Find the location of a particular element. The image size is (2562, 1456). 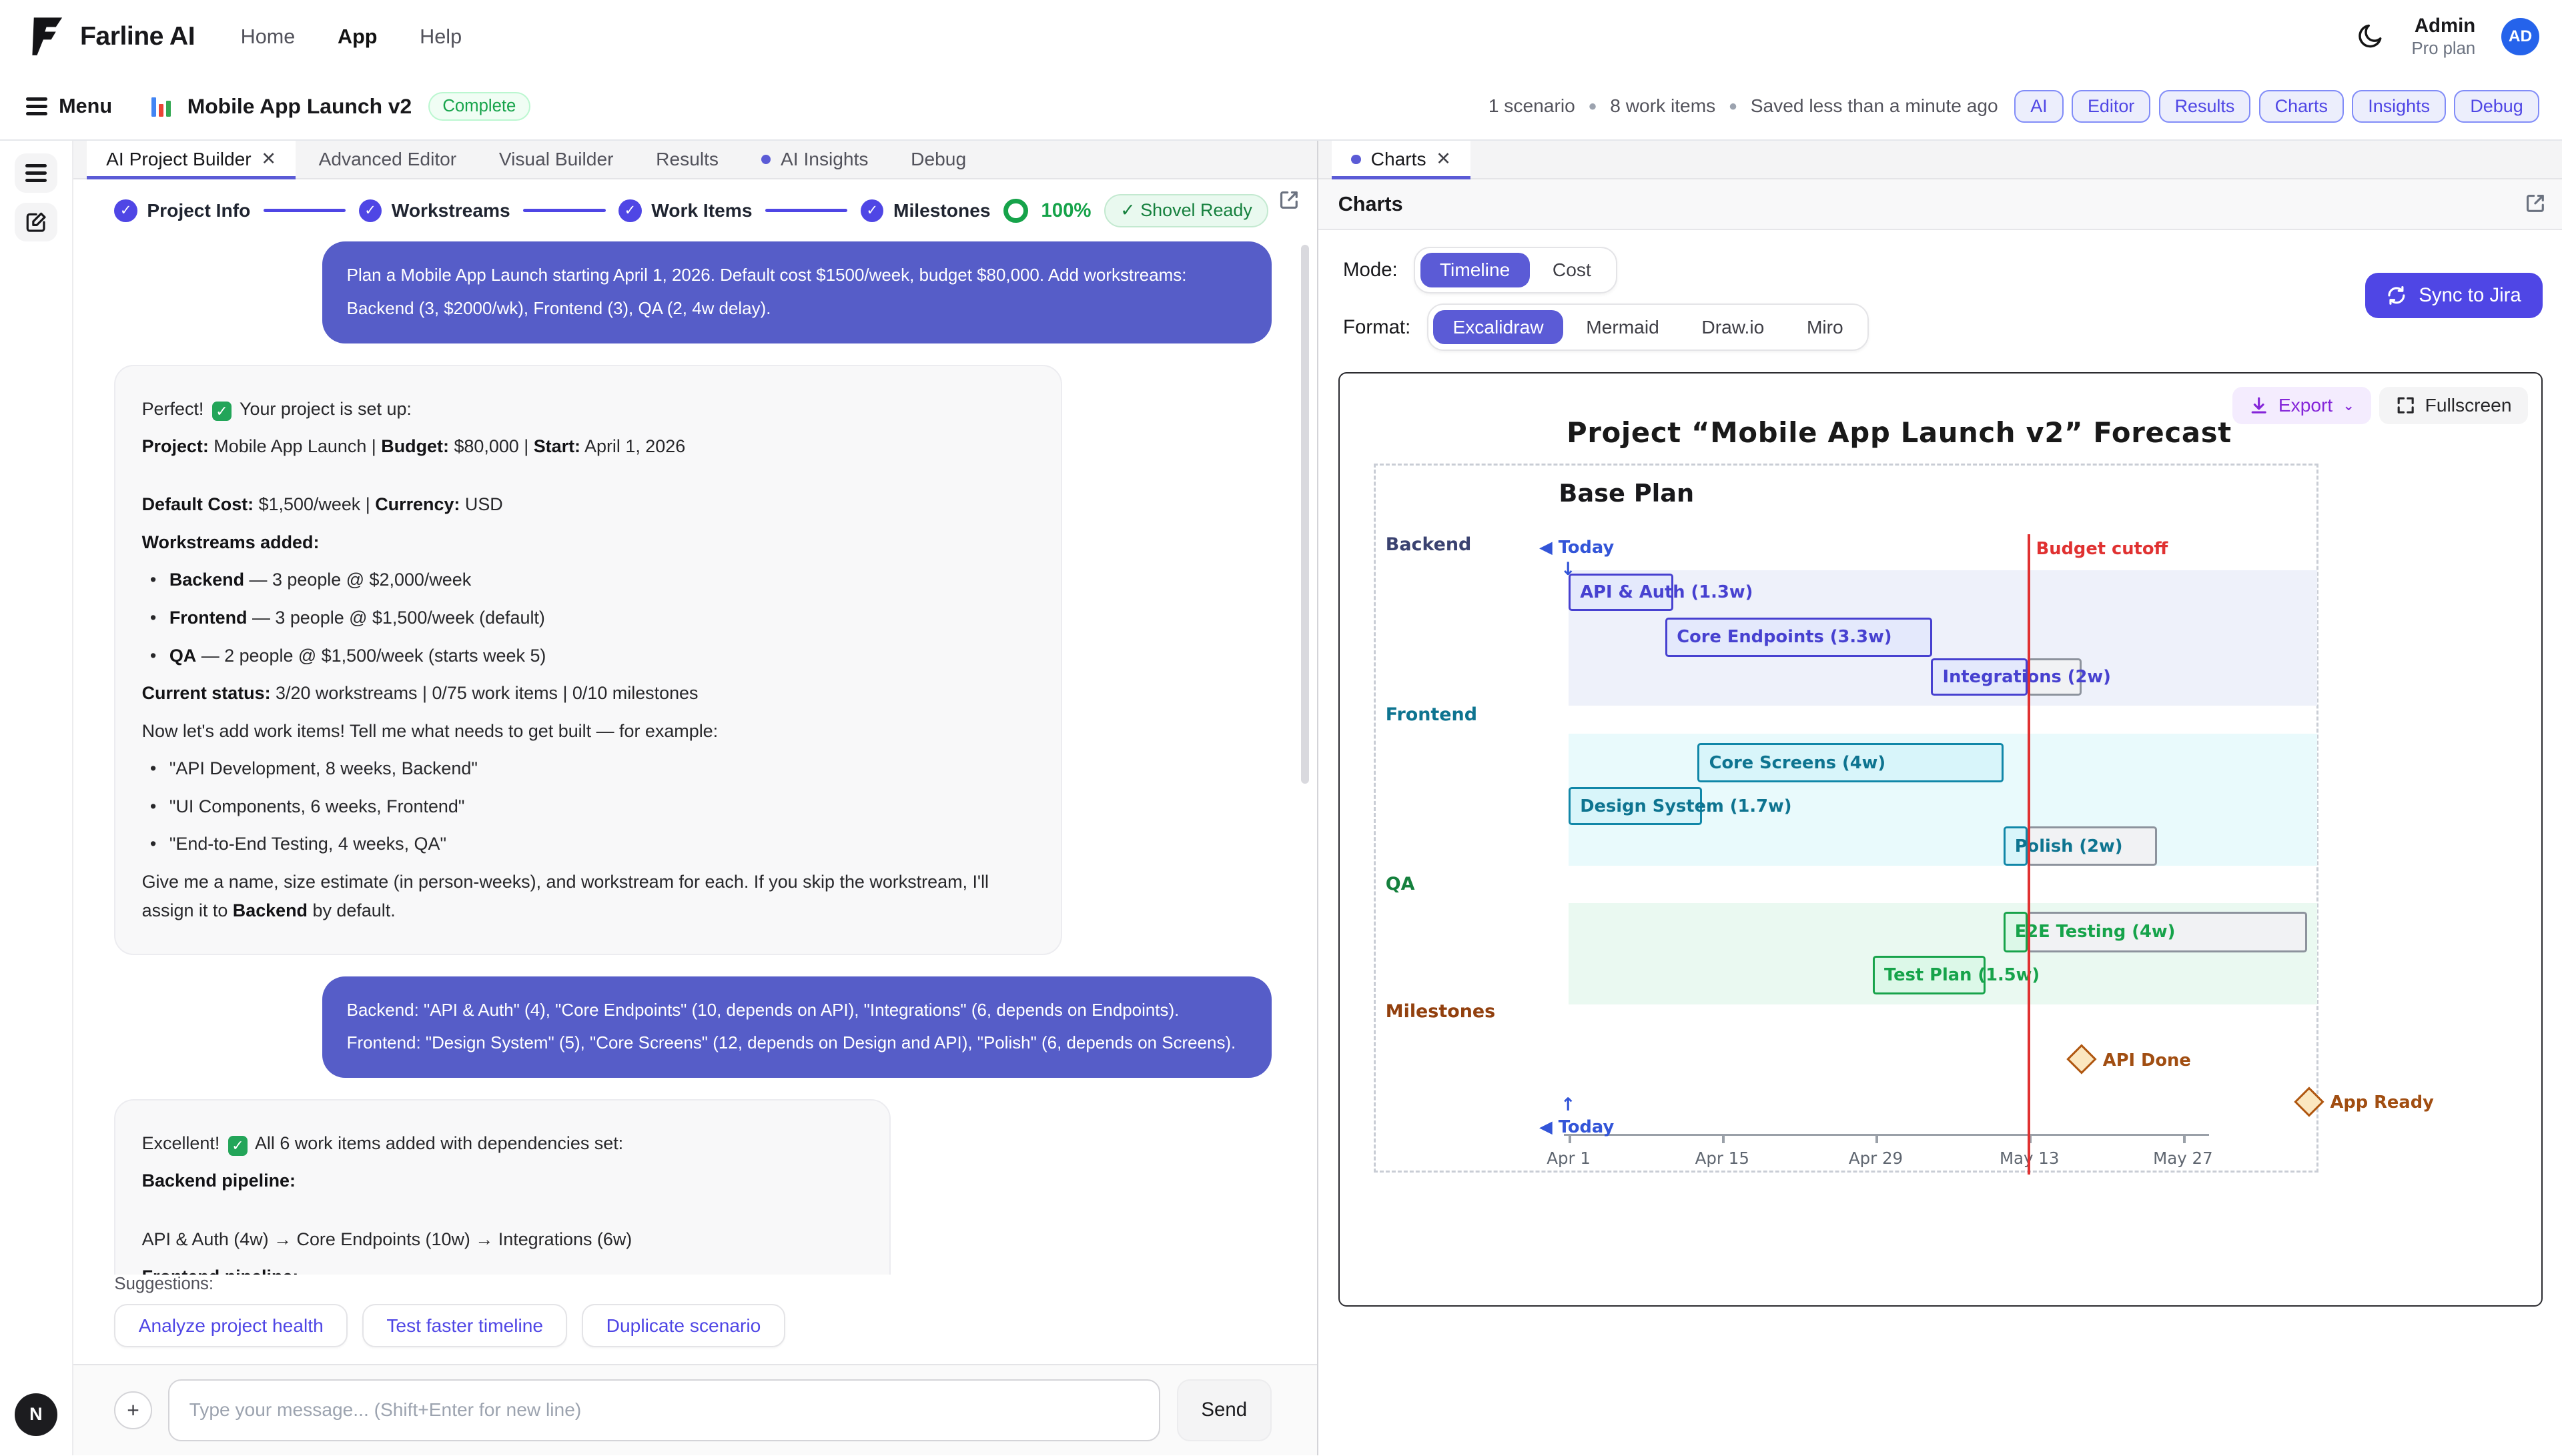

tab-label: Results is located at coordinates (688, 158).